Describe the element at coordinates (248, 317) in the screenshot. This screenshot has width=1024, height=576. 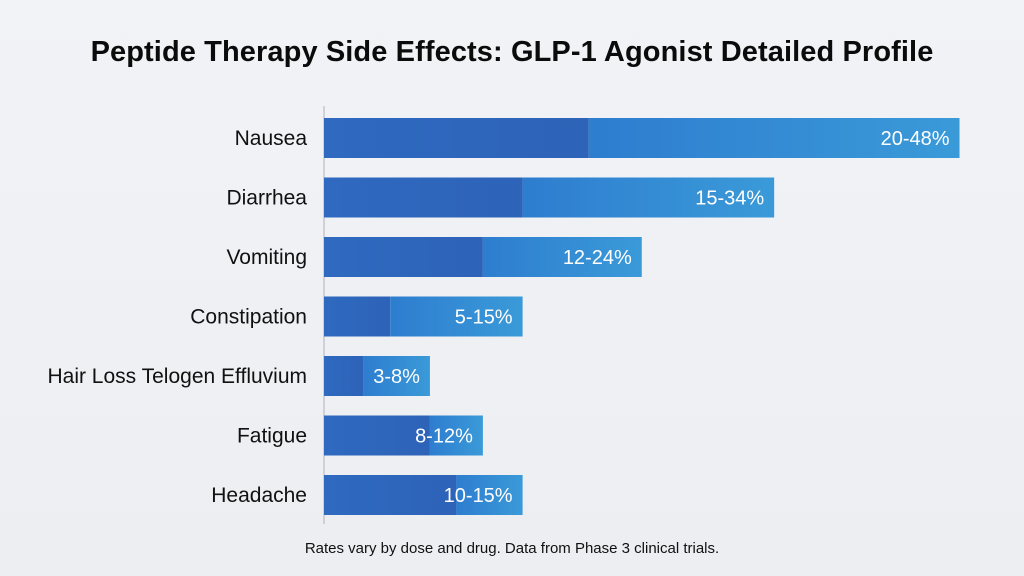
I see `category-label: Constipation` at that location.